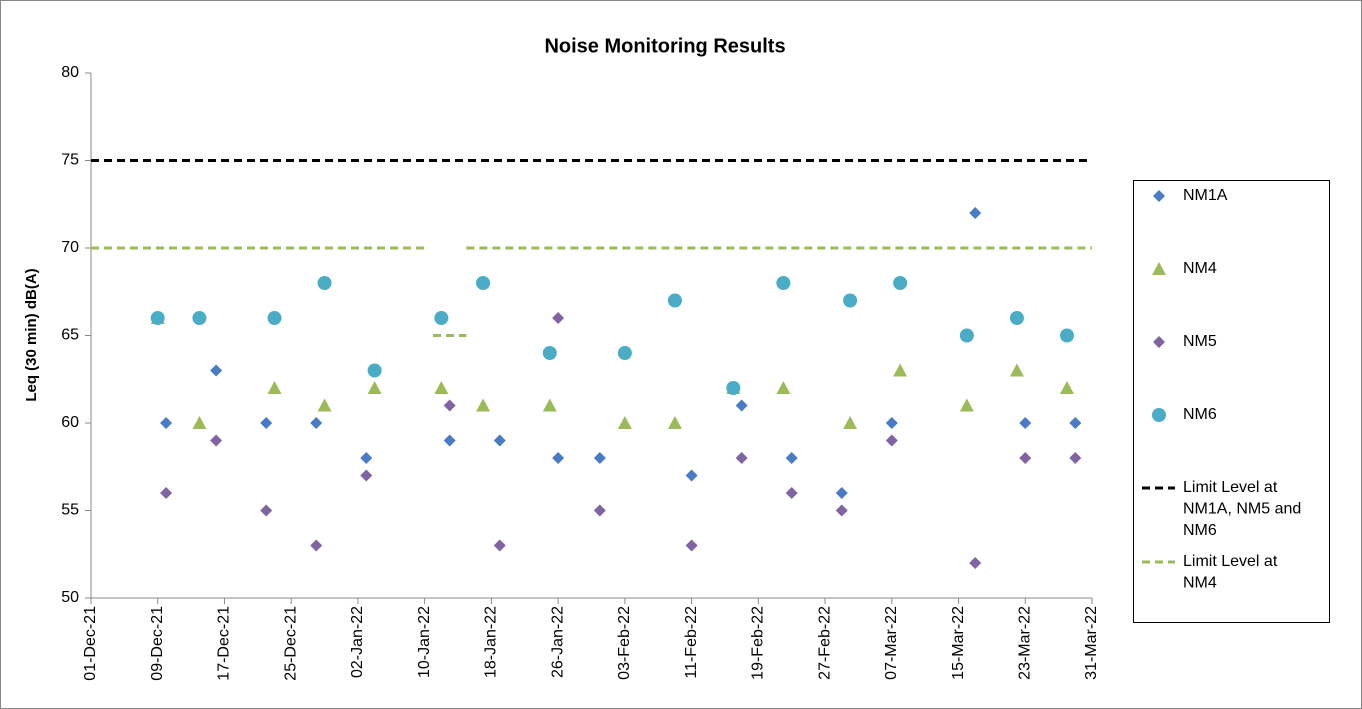 The width and height of the screenshot is (1362, 709). What do you see at coordinates (1231, 401) in the screenshot?
I see `legend-box` at bounding box center [1231, 401].